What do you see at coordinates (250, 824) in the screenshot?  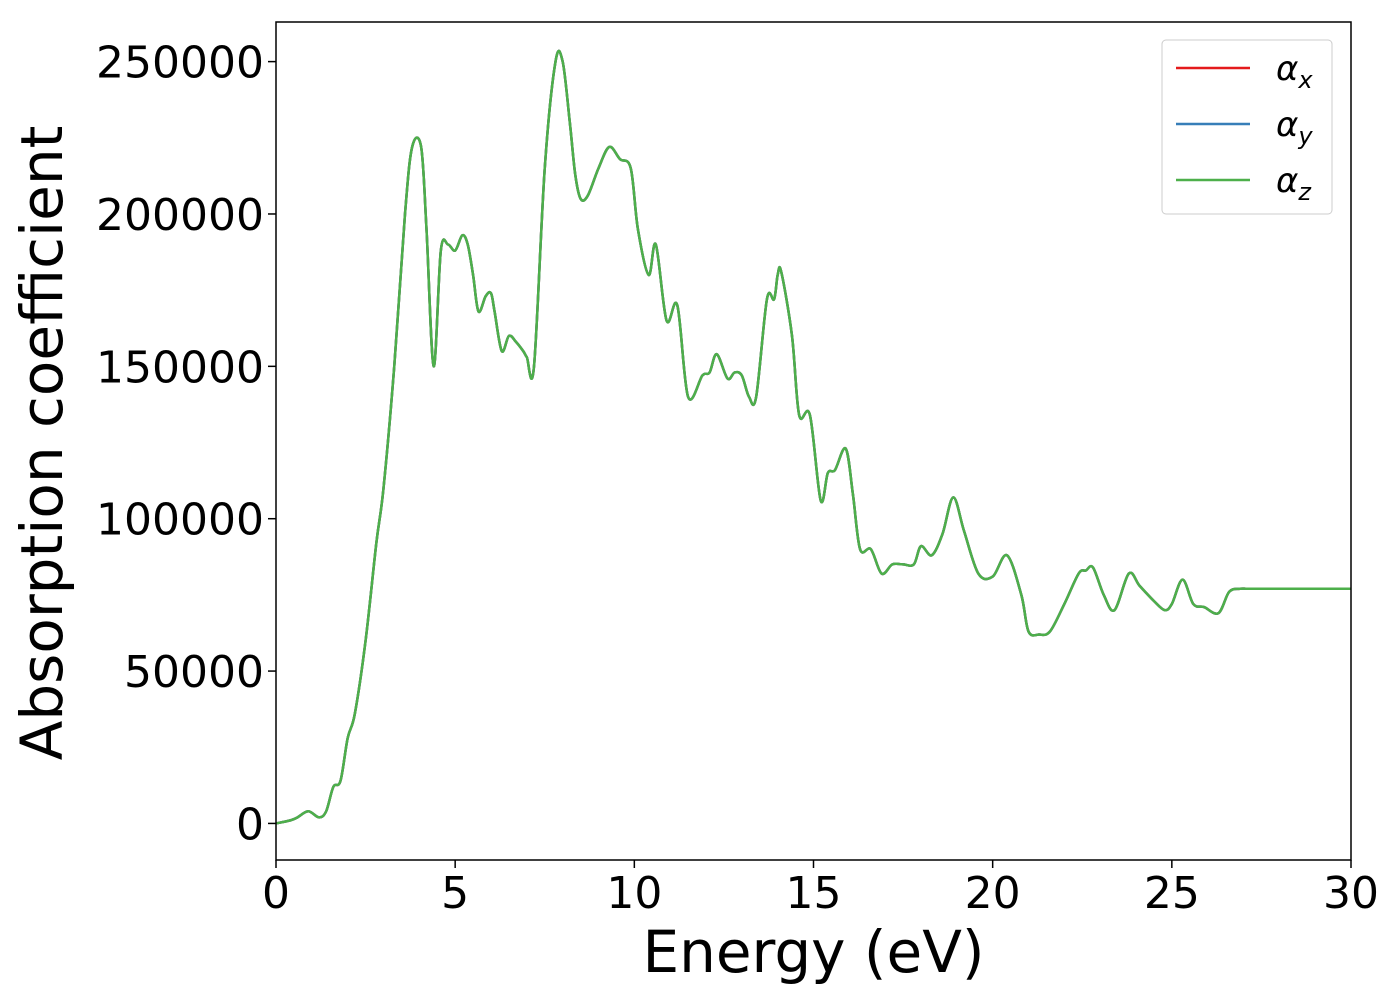 I see `y-tick-label: 0` at bounding box center [250, 824].